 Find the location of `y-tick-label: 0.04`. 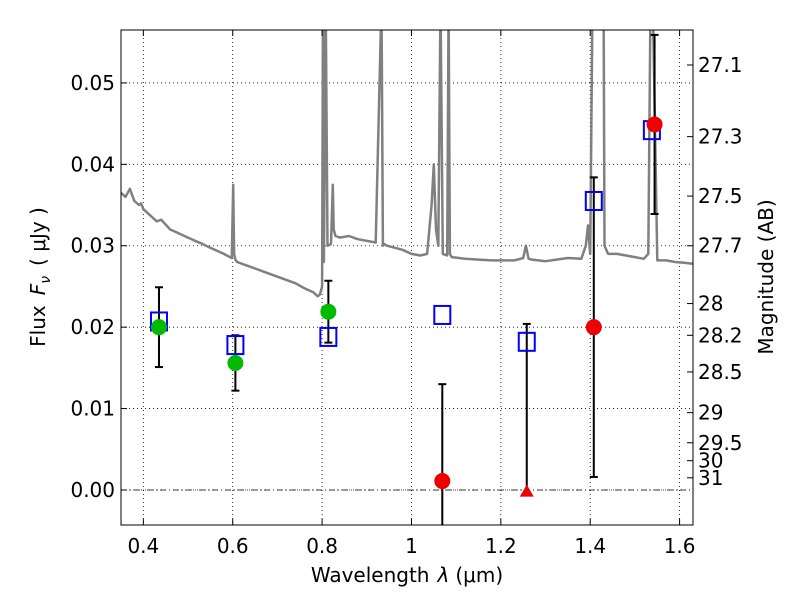

y-tick-label: 0.04 is located at coordinates (92, 164).